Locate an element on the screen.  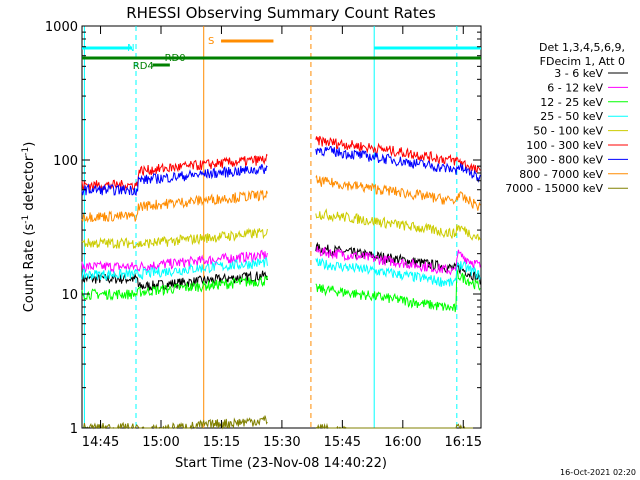
legend-entry-label: 300 - 800 keV is located at coordinates (564, 159).